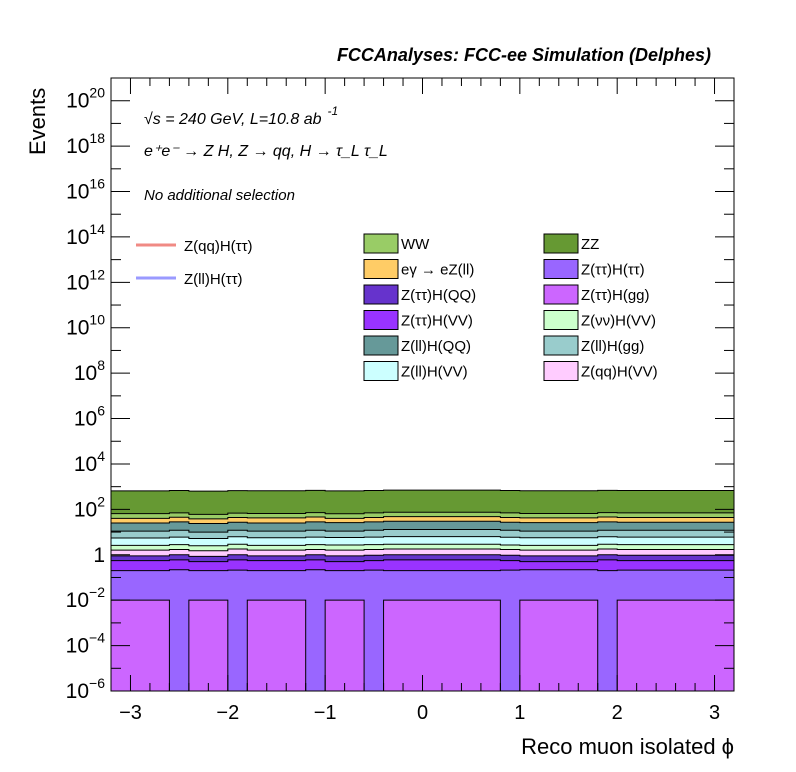 This screenshot has height=772, width=796. Describe the element at coordinates (437, 270) in the screenshot. I see `background-legend-label: eγ → eZ(ll)` at that location.